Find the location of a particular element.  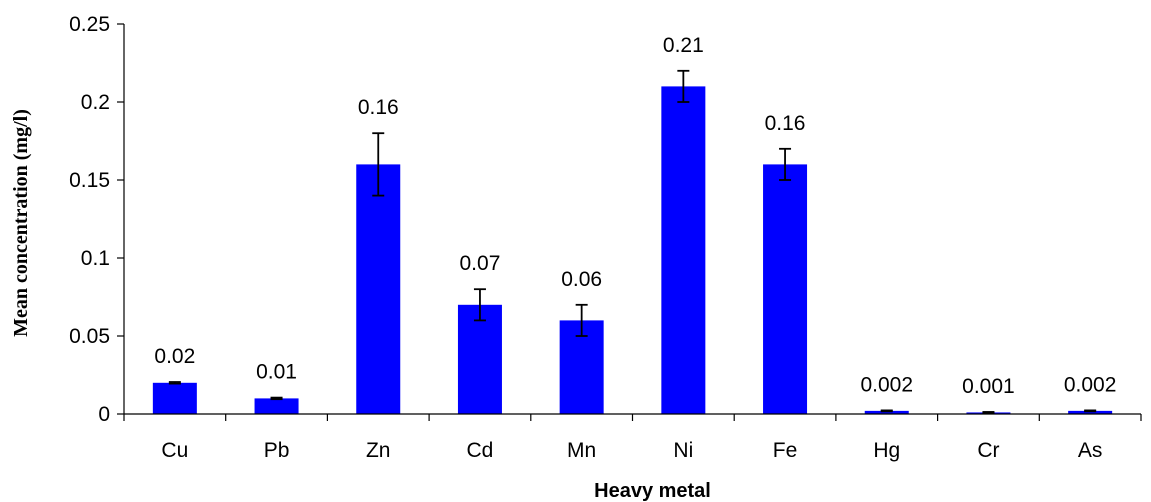

x-ticks-layer: Cu Pb Zn Cd Mn Ni Fe Hg Cr As is located at coordinates (632, 438).